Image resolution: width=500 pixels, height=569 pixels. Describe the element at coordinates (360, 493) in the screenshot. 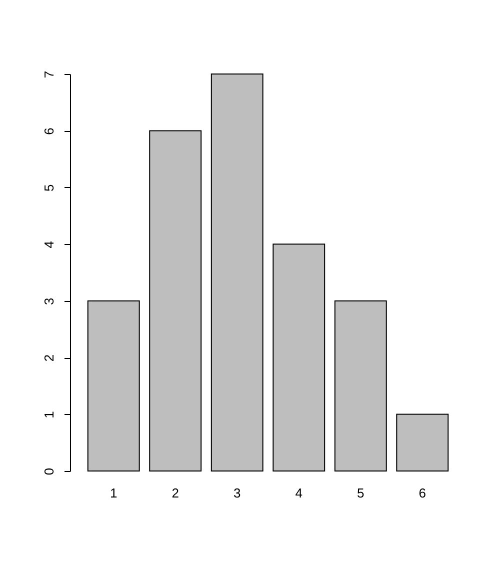

I see `x-tick-label: 5` at that location.